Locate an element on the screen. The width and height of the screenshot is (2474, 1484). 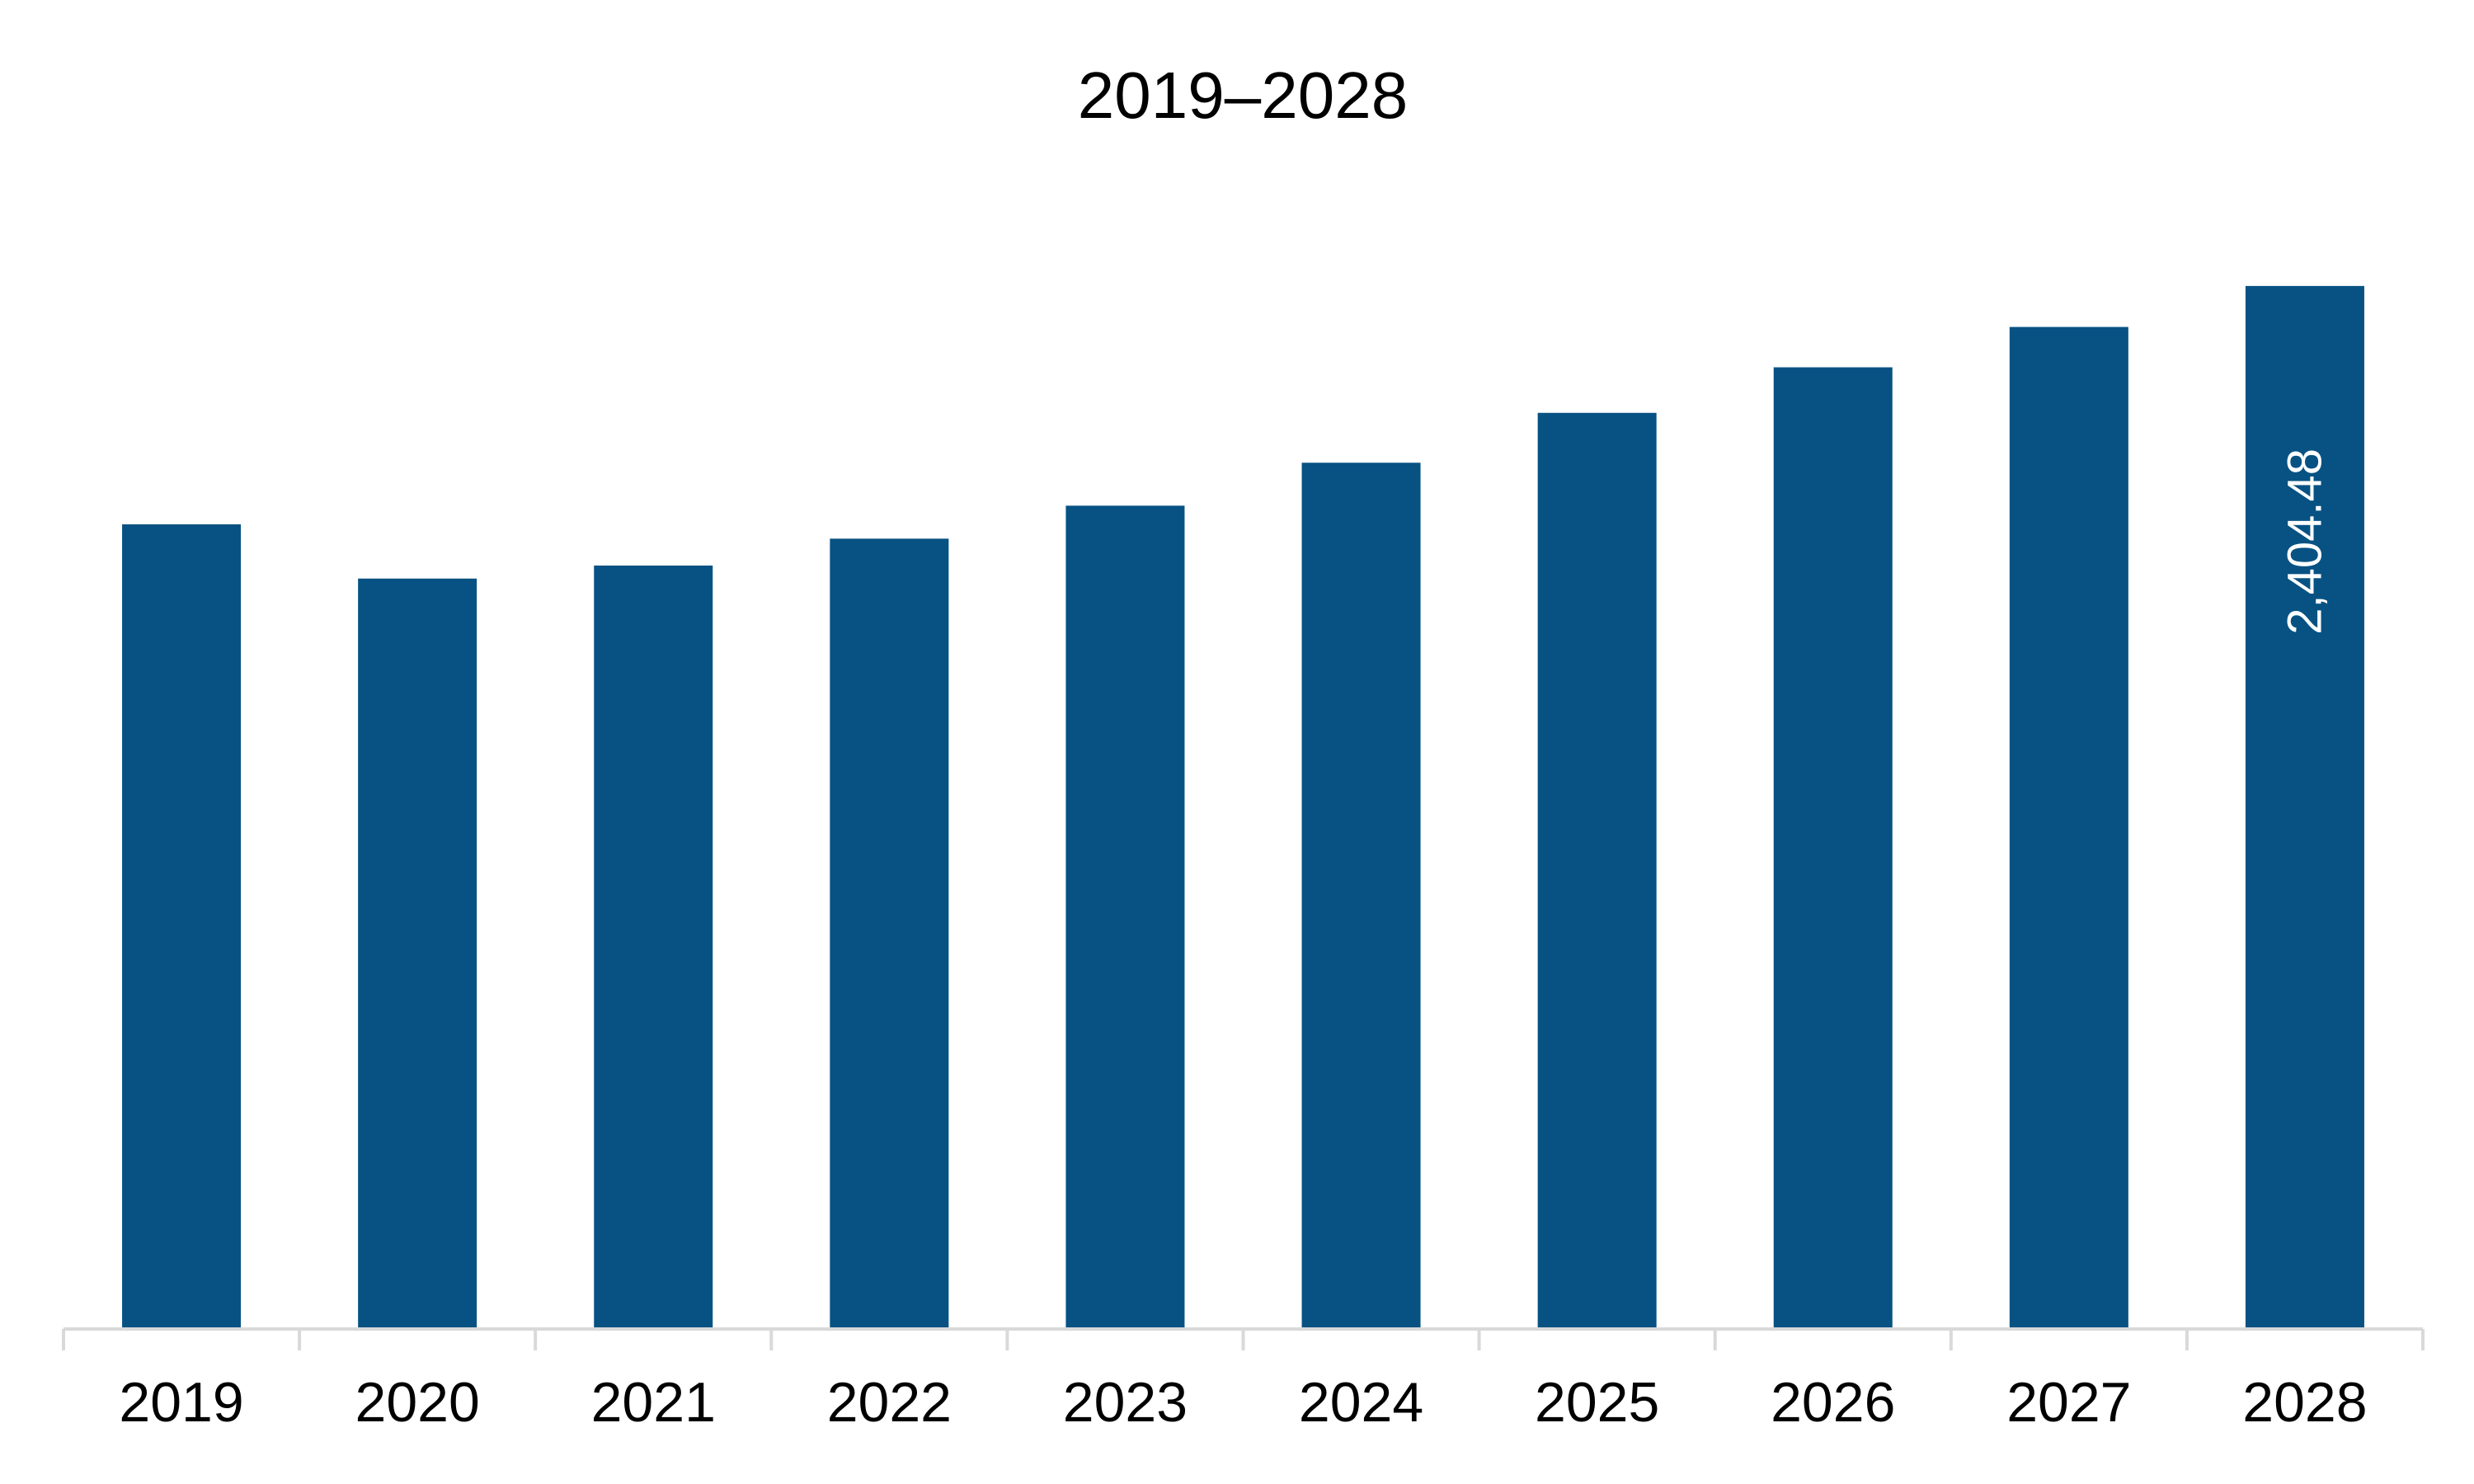
data-label-2028: 2,404.48 is located at coordinates (2304, 541).